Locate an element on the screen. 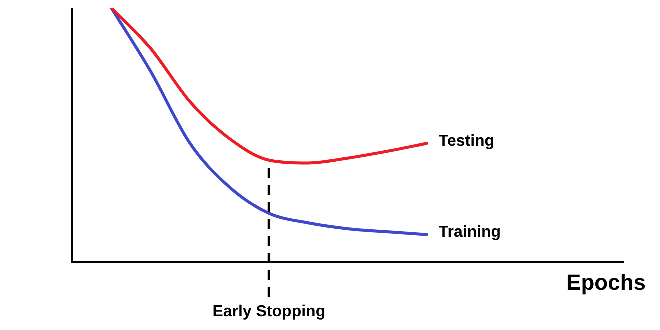 The image size is (660, 330). text: Early Stopping is located at coordinates (269, 311).